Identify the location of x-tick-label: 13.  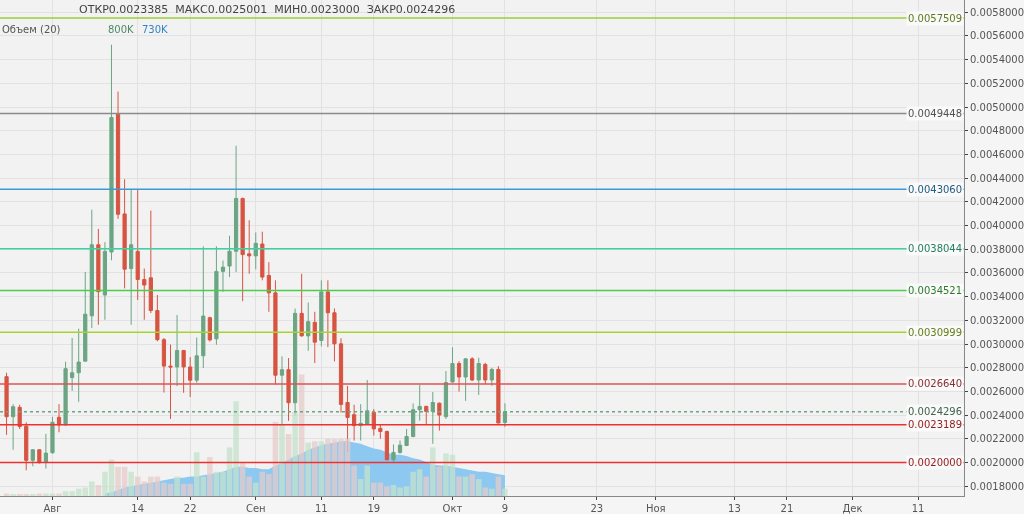
(734, 508).